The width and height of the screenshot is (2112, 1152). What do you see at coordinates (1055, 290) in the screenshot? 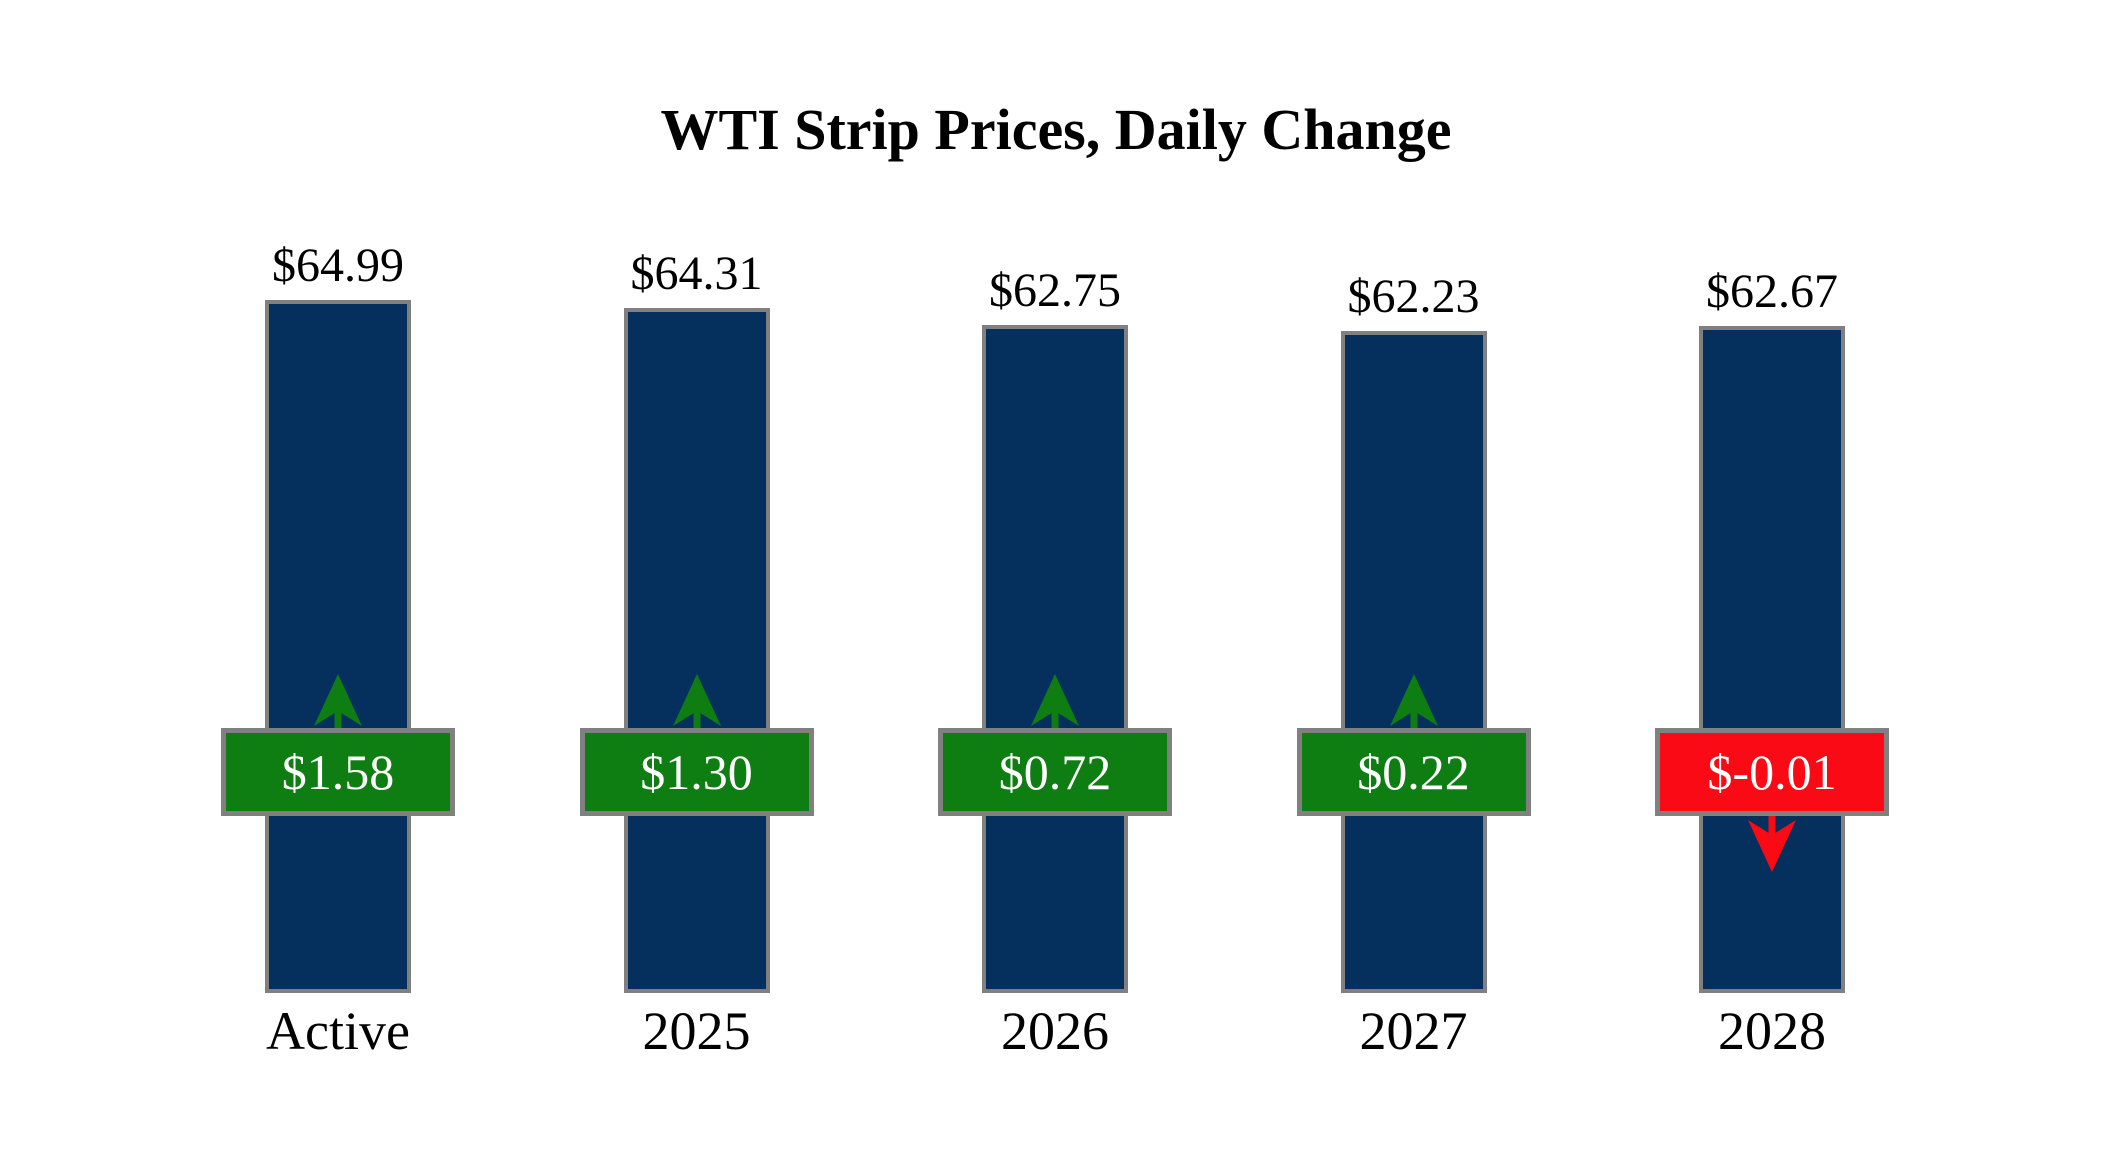
I see `price-label: $62.75` at bounding box center [1055, 290].